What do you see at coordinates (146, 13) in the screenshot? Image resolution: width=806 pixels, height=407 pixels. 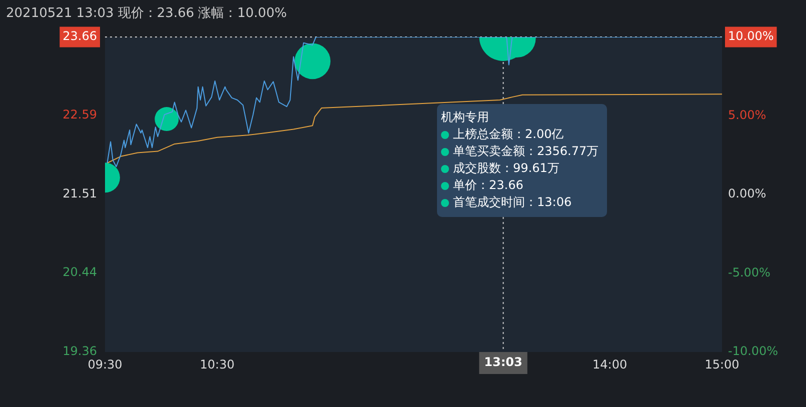 I see `chart-title: 20210521 13:03 现价：23.66 涨幅：10.00%` at bounding box center [146, 13].